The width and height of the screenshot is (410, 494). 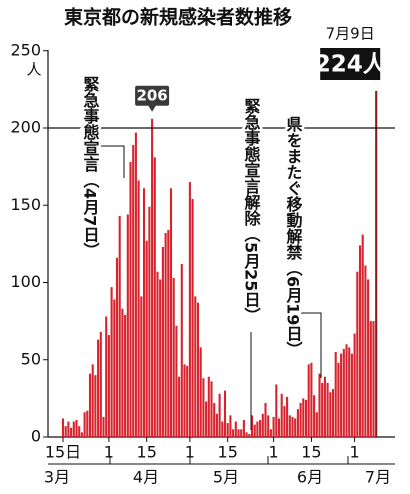 I want to click on y-tick-label: 200, so click(x=25, y=127).